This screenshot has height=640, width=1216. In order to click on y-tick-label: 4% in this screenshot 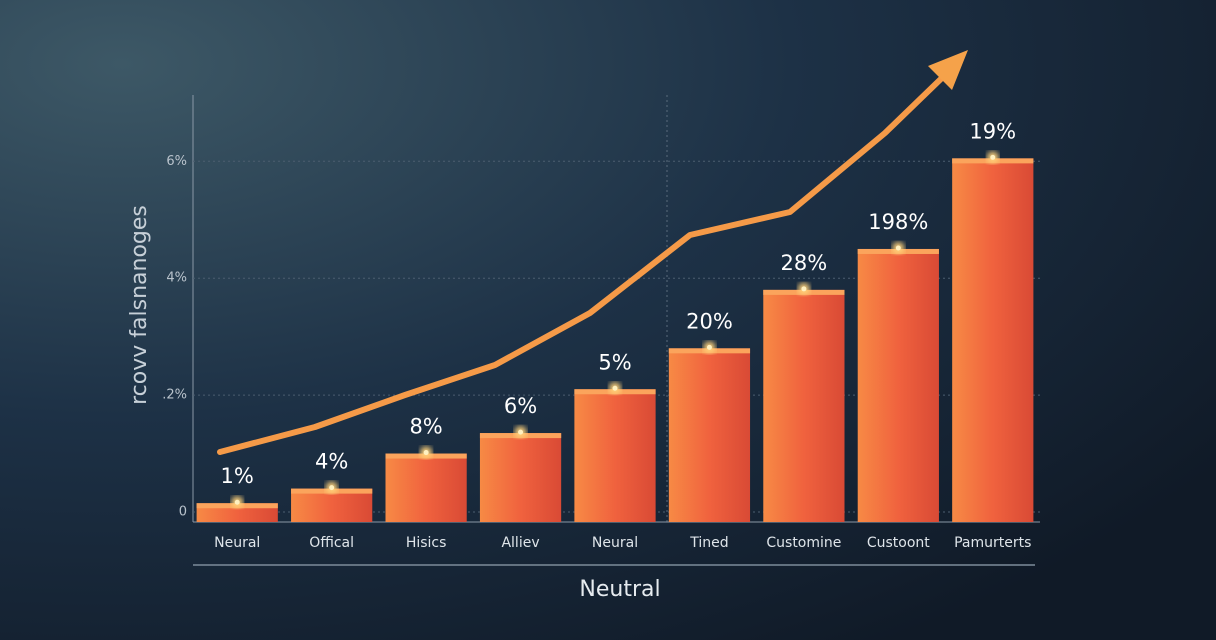, I will do `click(176, 278)`.